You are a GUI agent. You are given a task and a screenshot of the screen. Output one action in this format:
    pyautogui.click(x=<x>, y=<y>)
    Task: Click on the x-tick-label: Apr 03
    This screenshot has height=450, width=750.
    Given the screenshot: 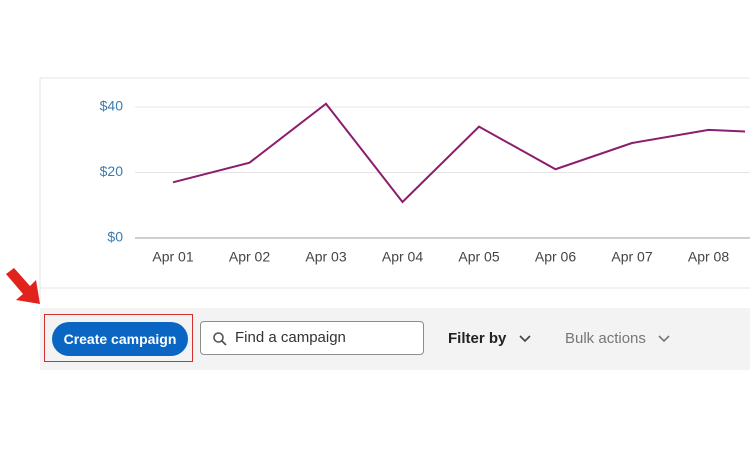 What is the action you would take?
    pyautogui.click(x=325, y=257)
    